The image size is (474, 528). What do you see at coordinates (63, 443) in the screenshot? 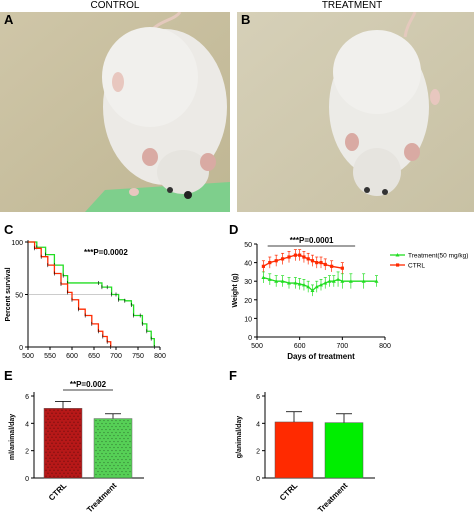
I see `bar-ctrl` at bounding box center [63, 443].